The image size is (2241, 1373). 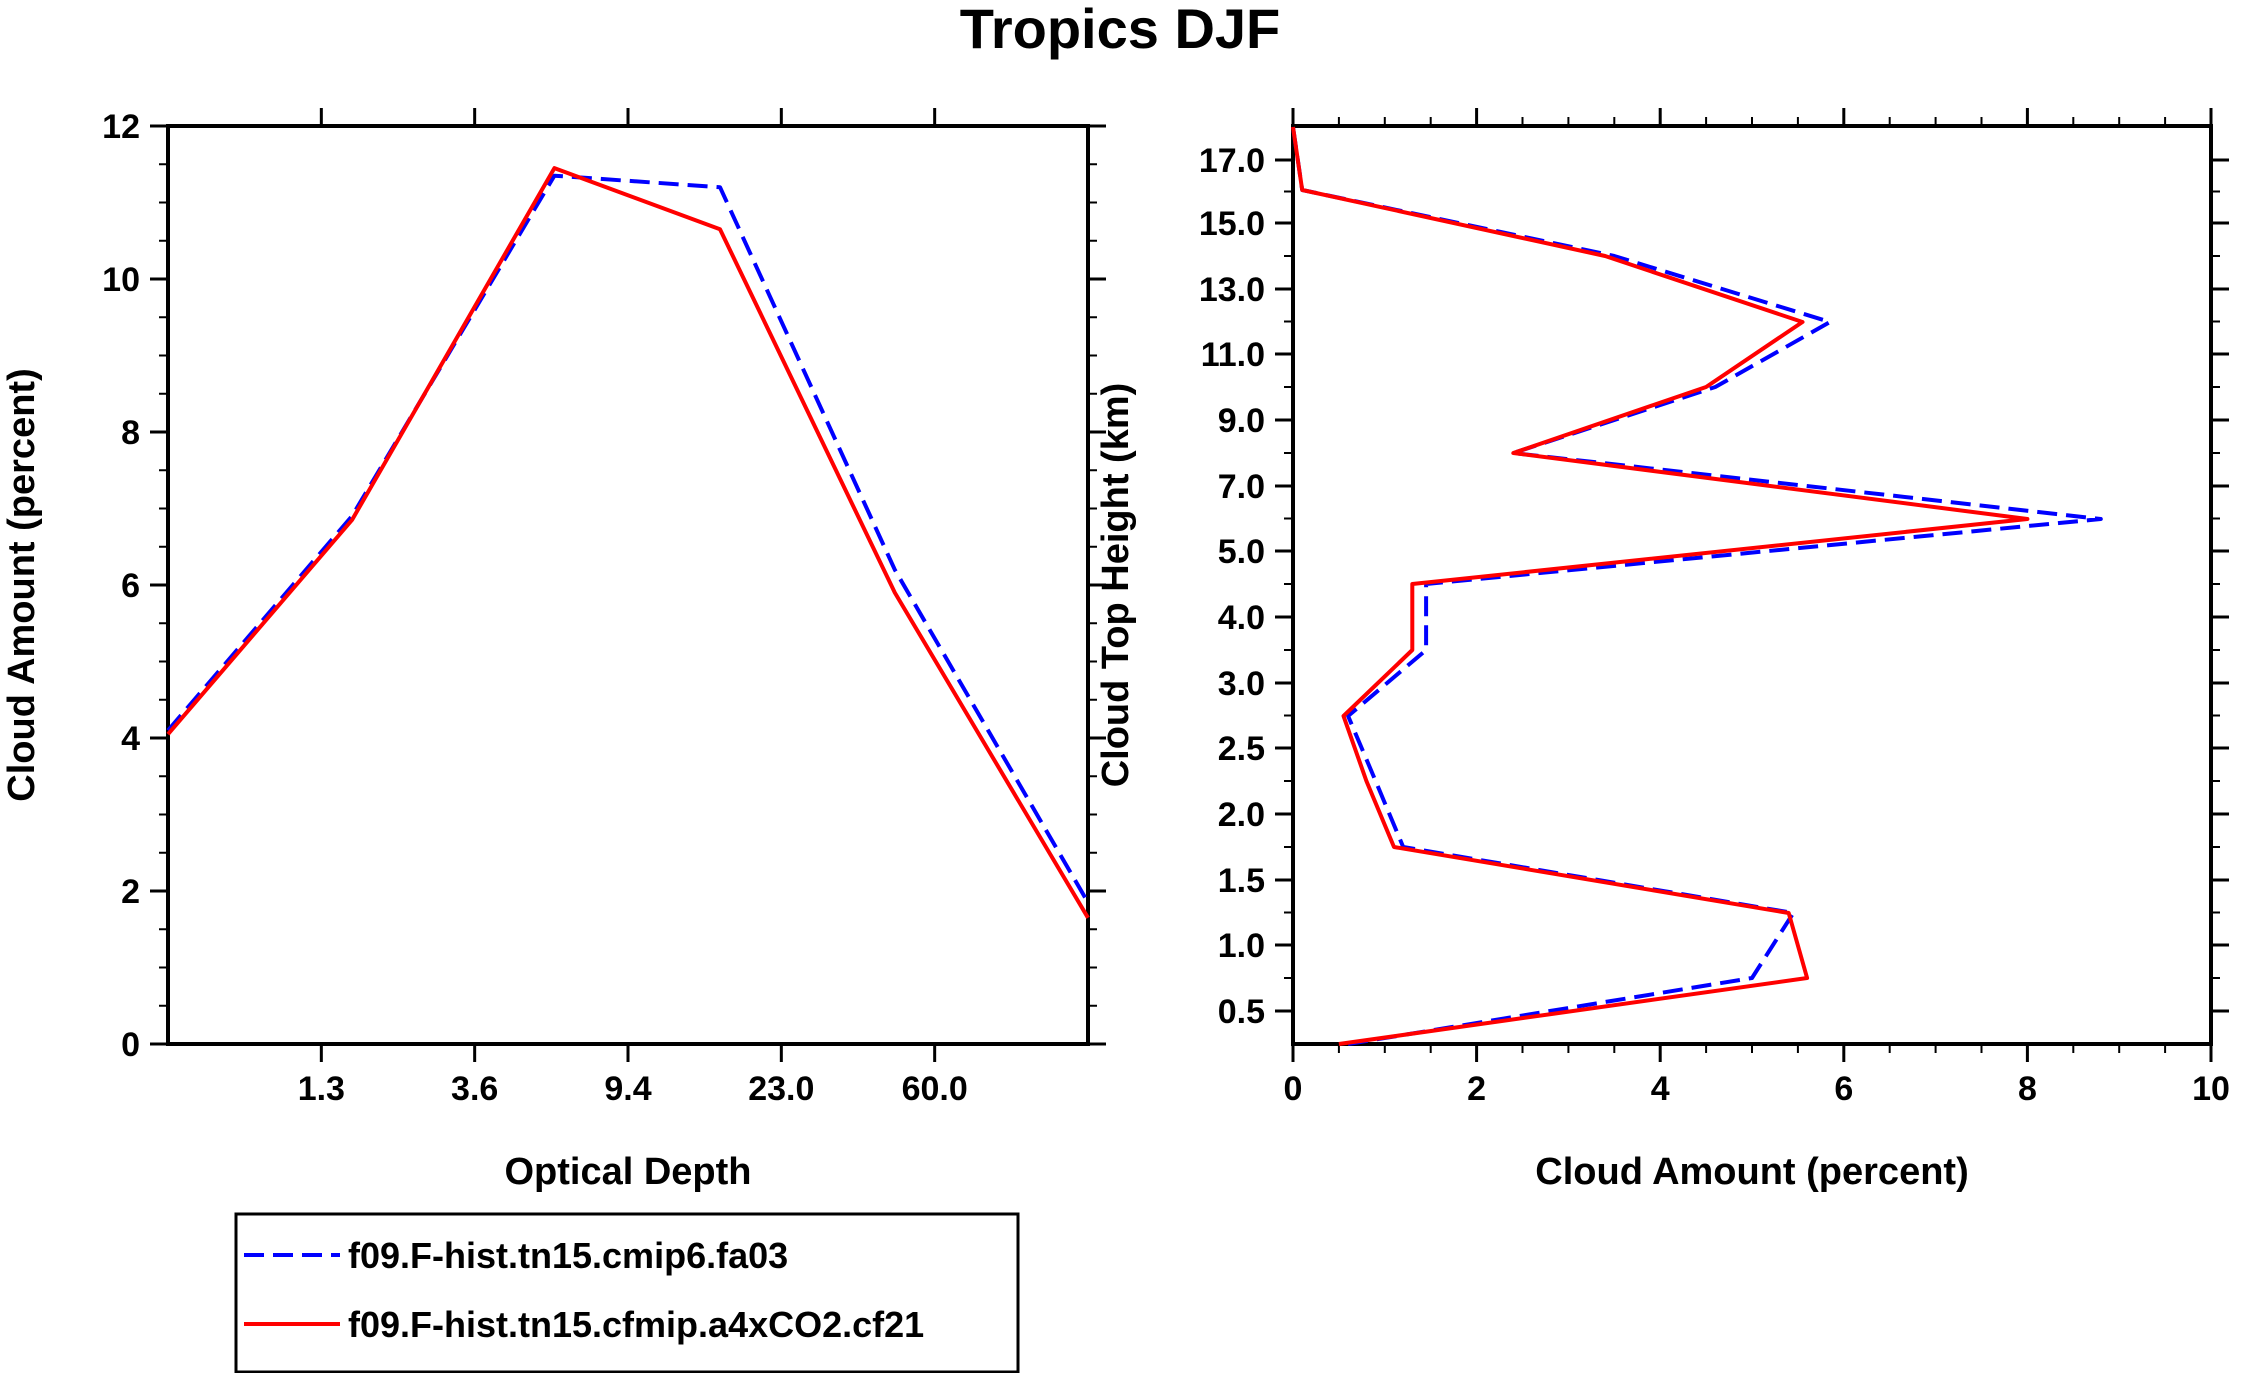 What do you see at coordinates (2211, 1089) in the screenshot?
I see `right-xtick-label: 10` at bounding box center [2211, 1089].